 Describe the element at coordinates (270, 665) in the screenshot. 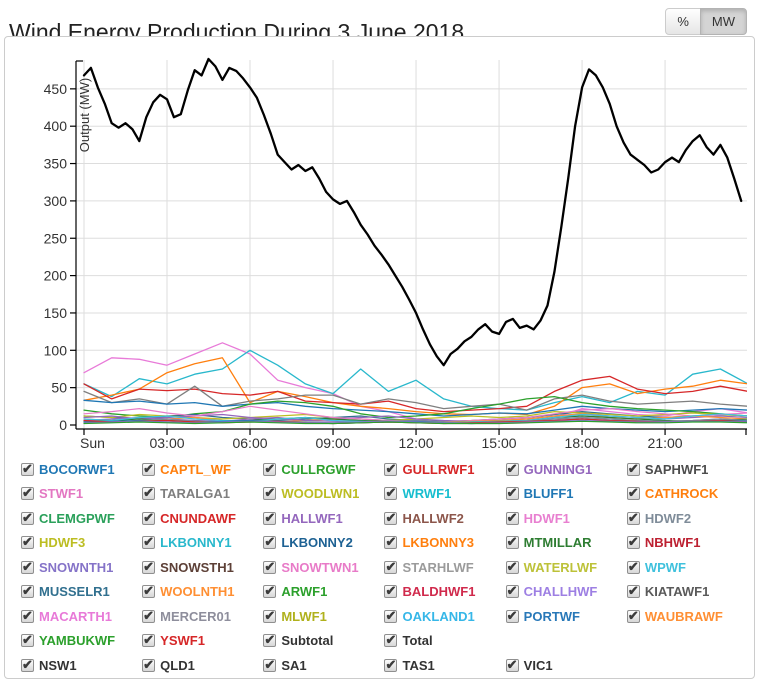

I see `legend-checkbox-sa1` at that location.